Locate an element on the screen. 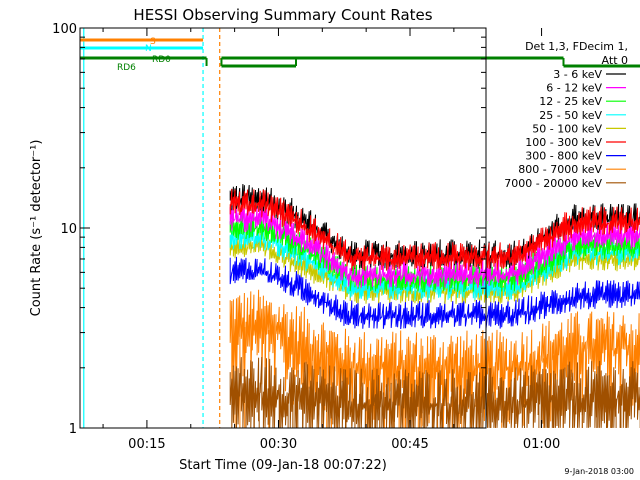 Image resolution: width=640 pixels, height=480 pixels. x-tick-label-0: 00:15 is located at coordinates (146, 444).